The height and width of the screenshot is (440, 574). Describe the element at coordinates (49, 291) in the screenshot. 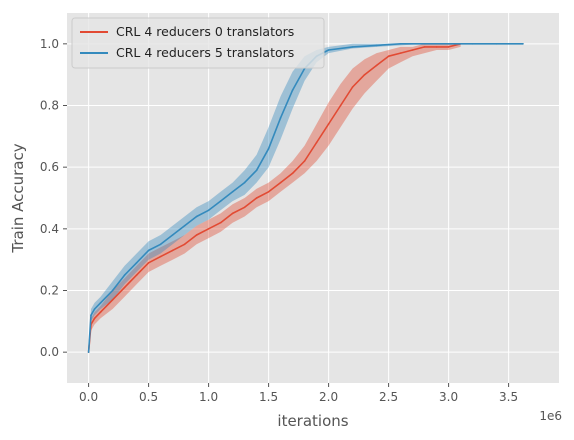

I see `y-tick-label: 0.2` at that location.